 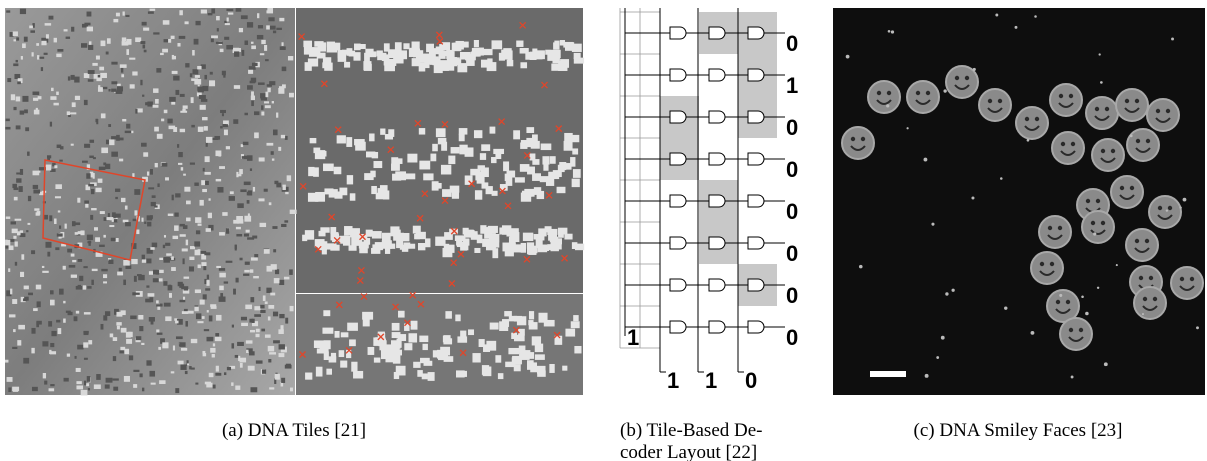 What do you see at coordinates (1127, 197) in the screenshot?
I see `mouth` at bounding box center [1127, 197].